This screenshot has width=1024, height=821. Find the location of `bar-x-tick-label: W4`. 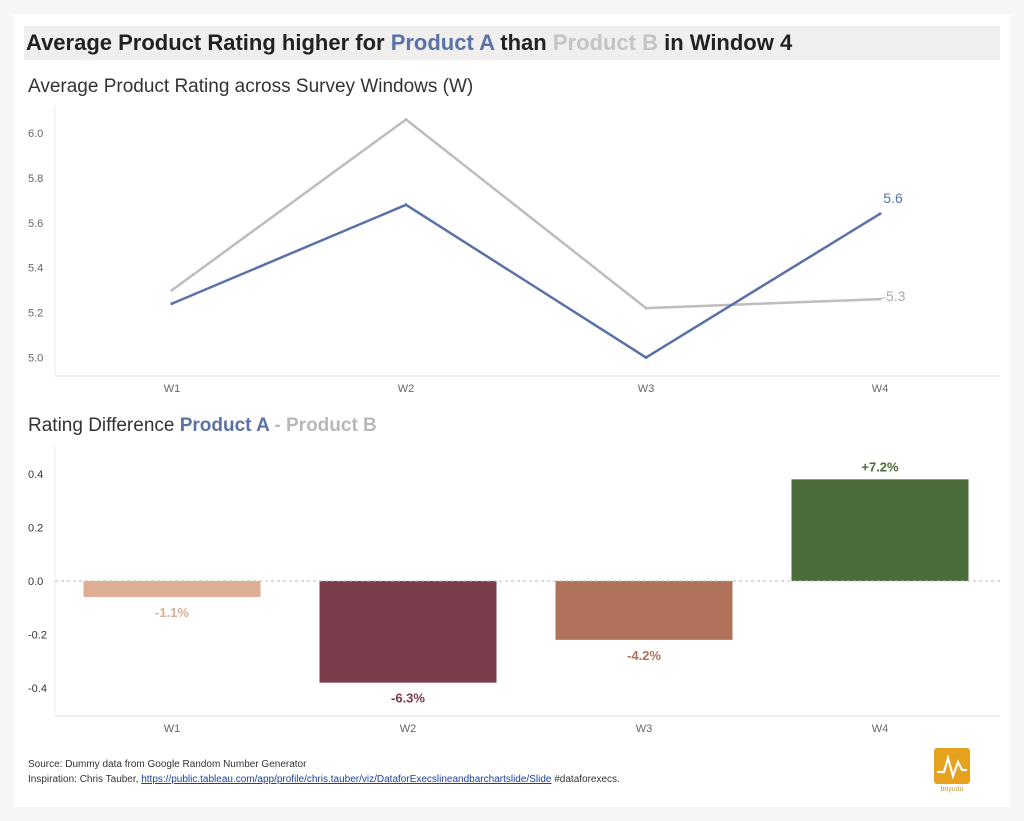

bar-x-tick-label: W4 is located at coordinates (880, 729).